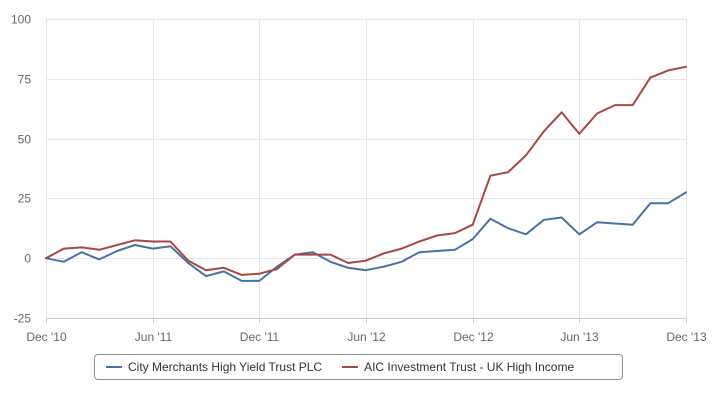  I want to click on y-tick-label: 25, so click(25, 199).